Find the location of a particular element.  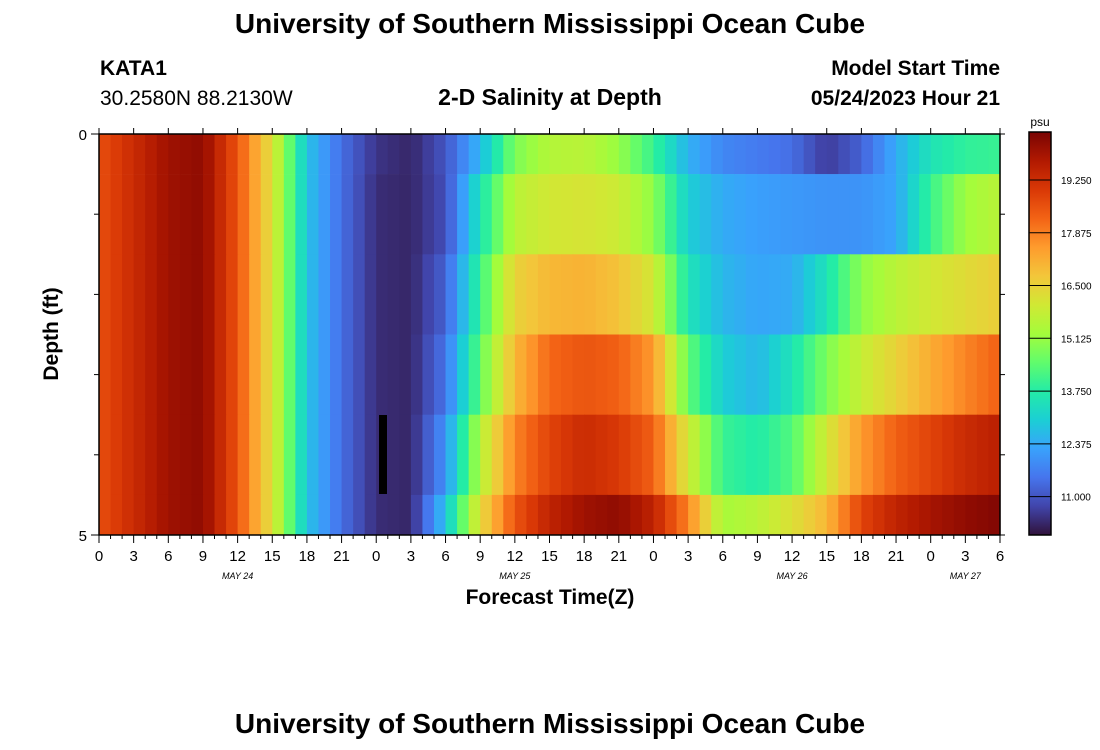

x-tick-label: 3 is located at coordinates (965, 556).